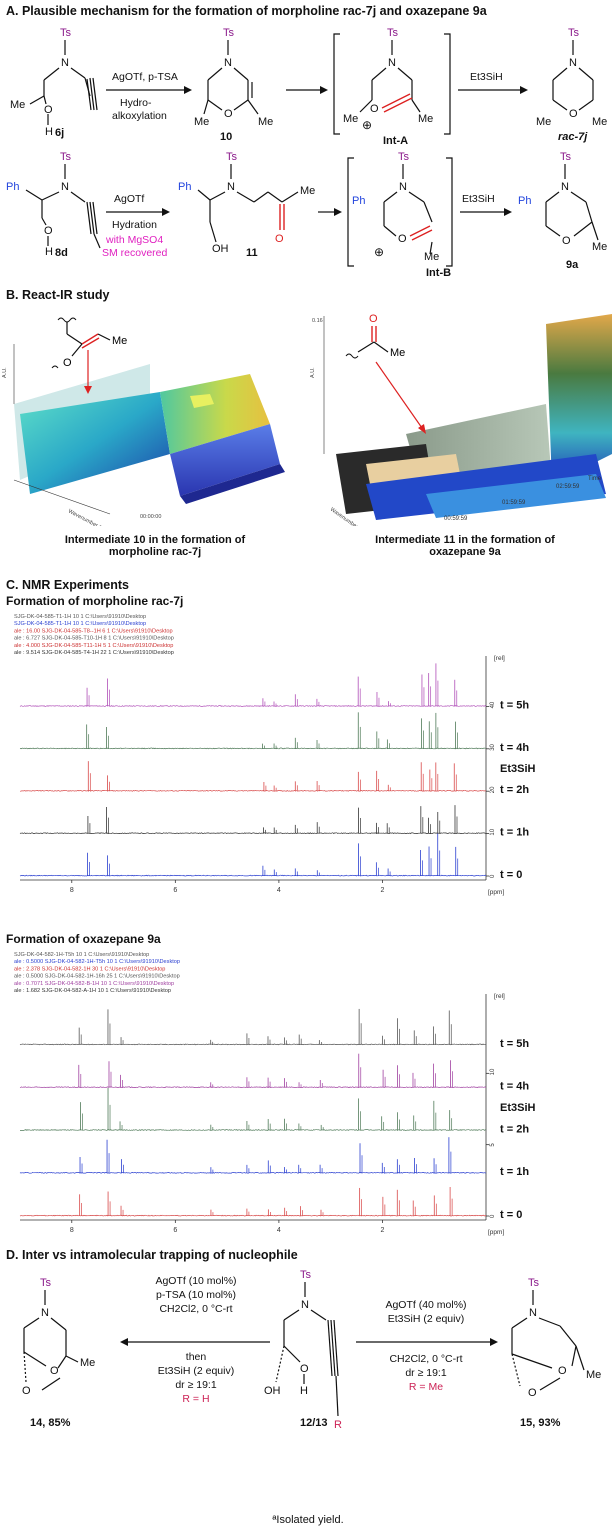 This screenshot has height=1533, width=616. What do you see at coordinates (129, 199) in the screenshot?
I see `svg-text: AgOTf` at bounding box center [129, 199].